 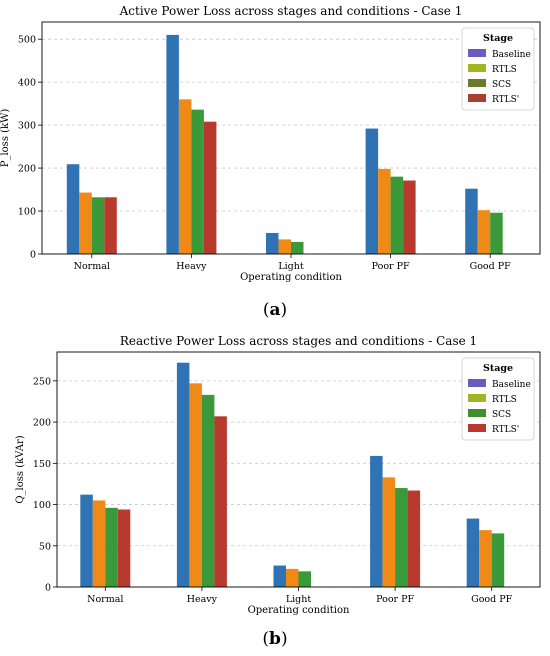 I want to click on chart-a-legend-label: Baseline, so click(x=511, y=55).